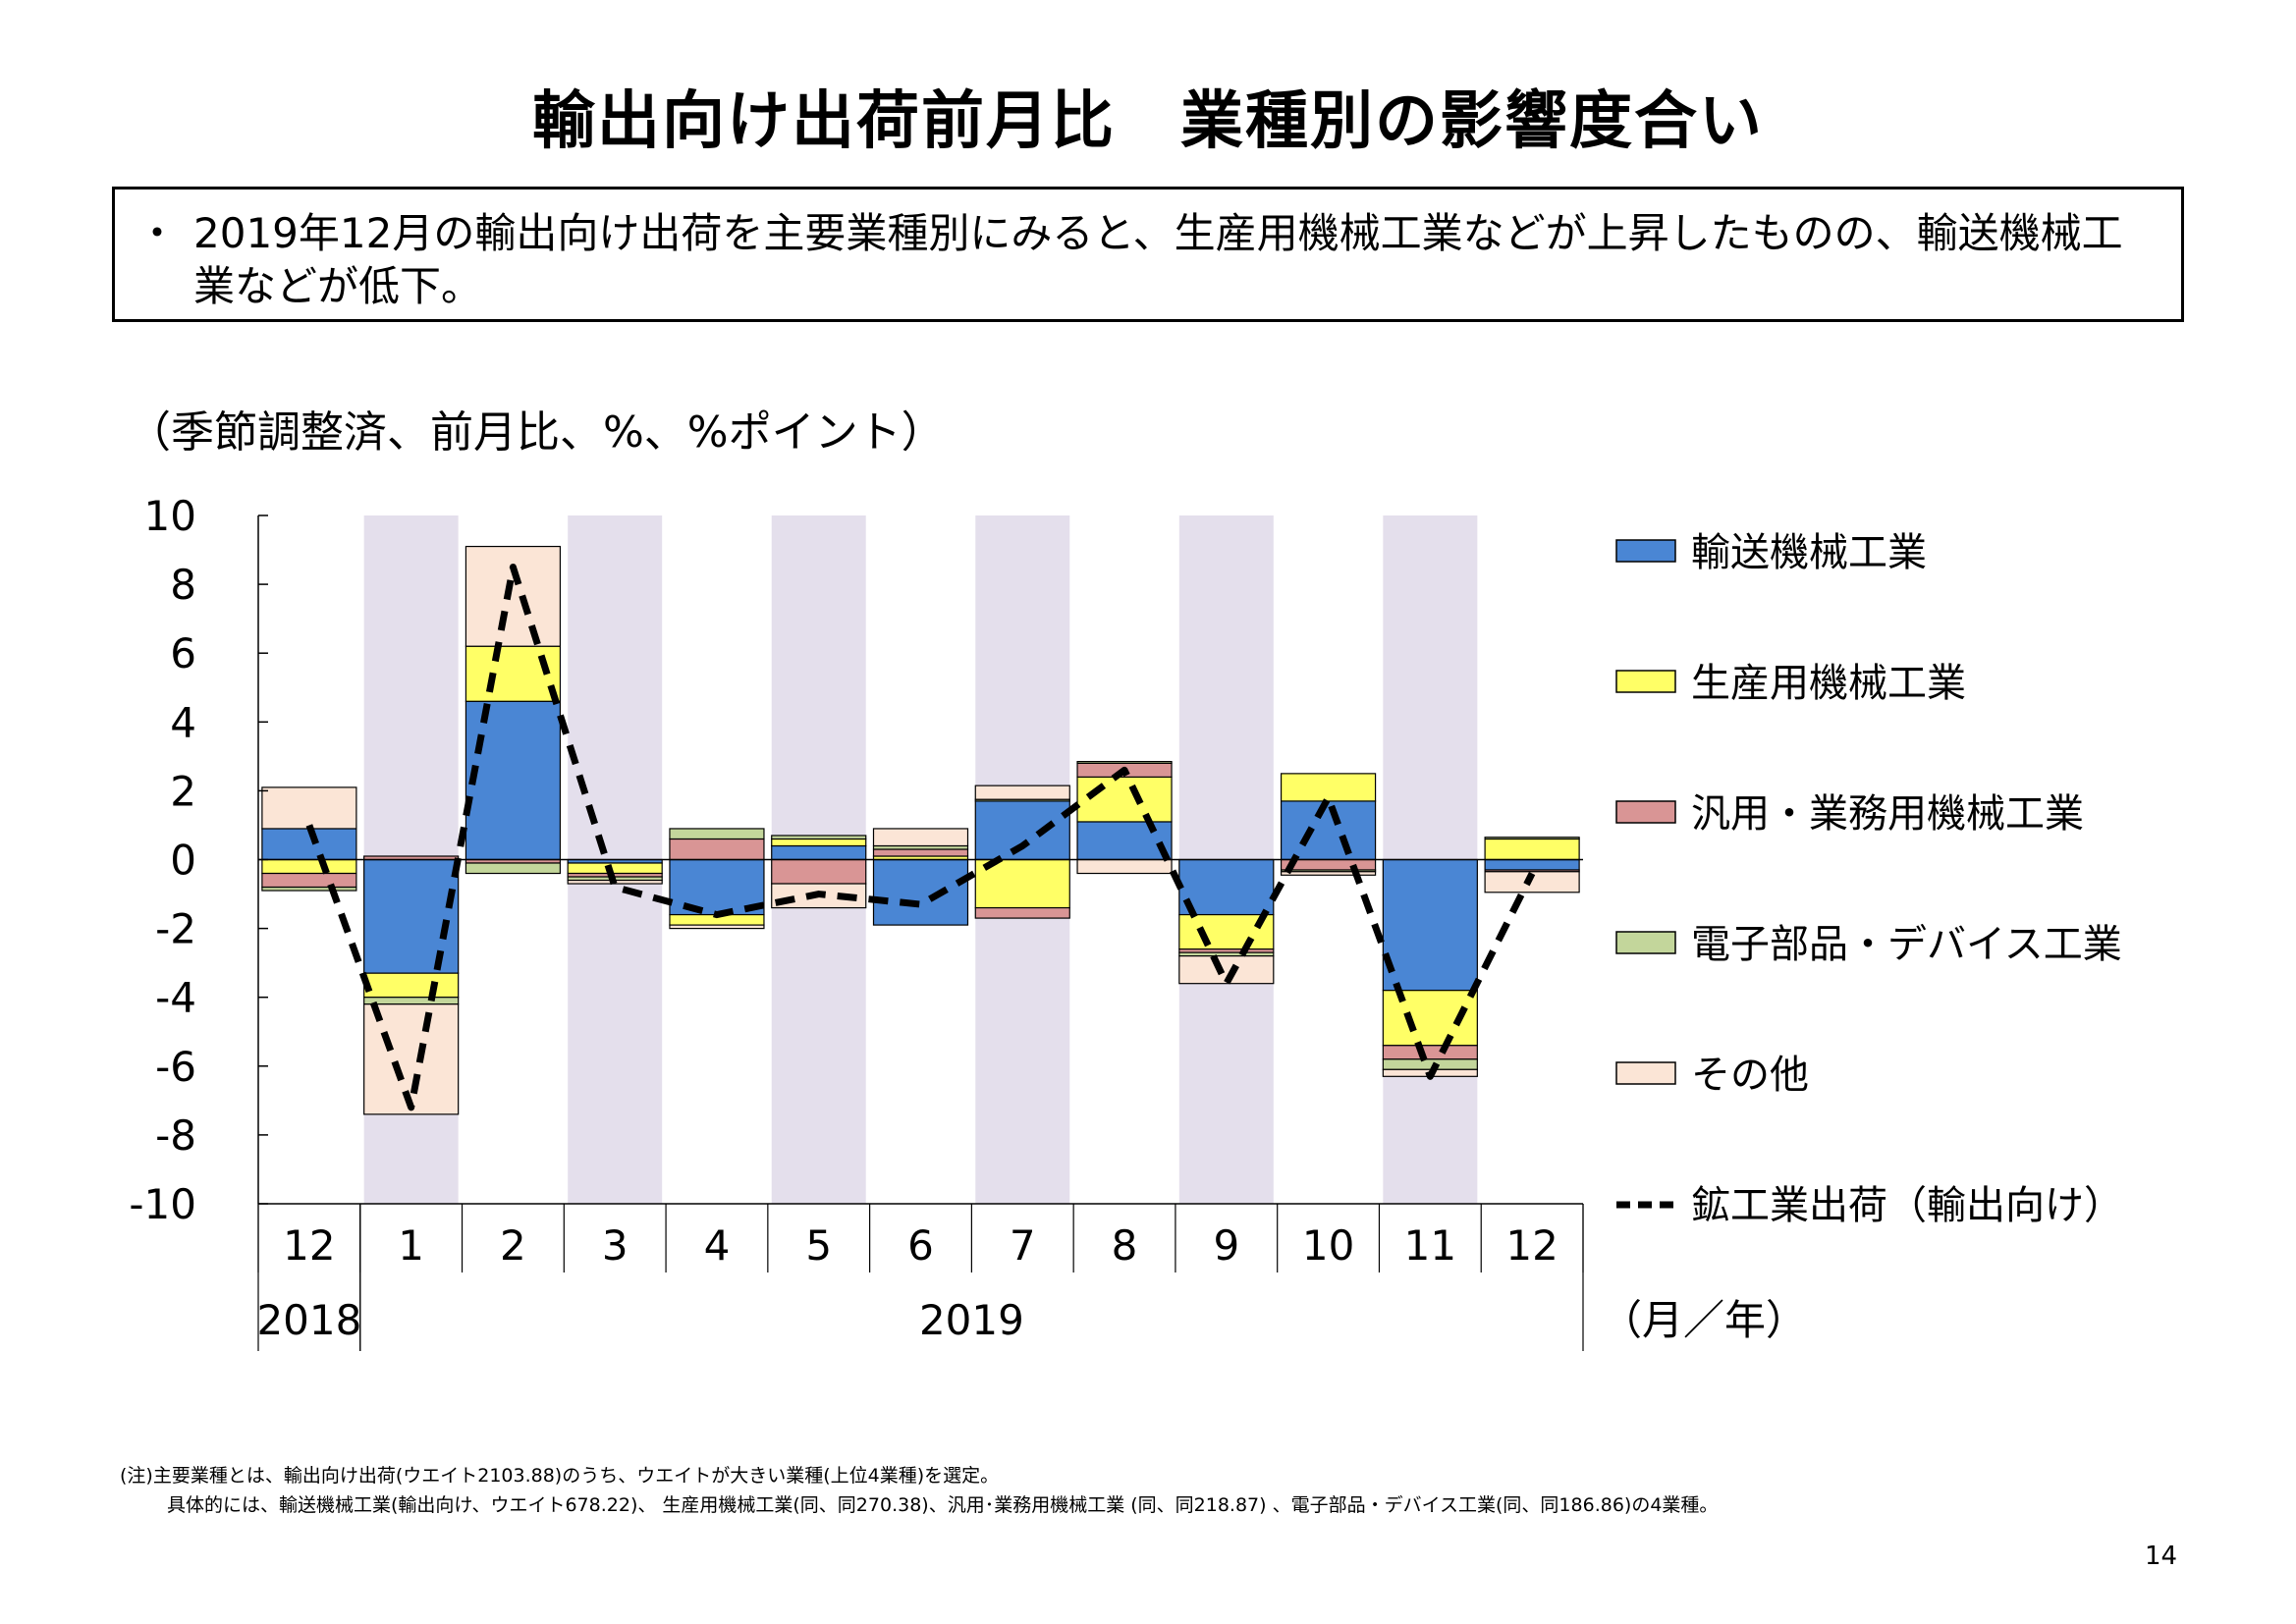 This screenshot has width=2296, height=1624. Describe the element at coordinates (536, 432) in the screenshot. I see `unit-label: （季節調整済、前月比、%、%ポイント）` at that location.